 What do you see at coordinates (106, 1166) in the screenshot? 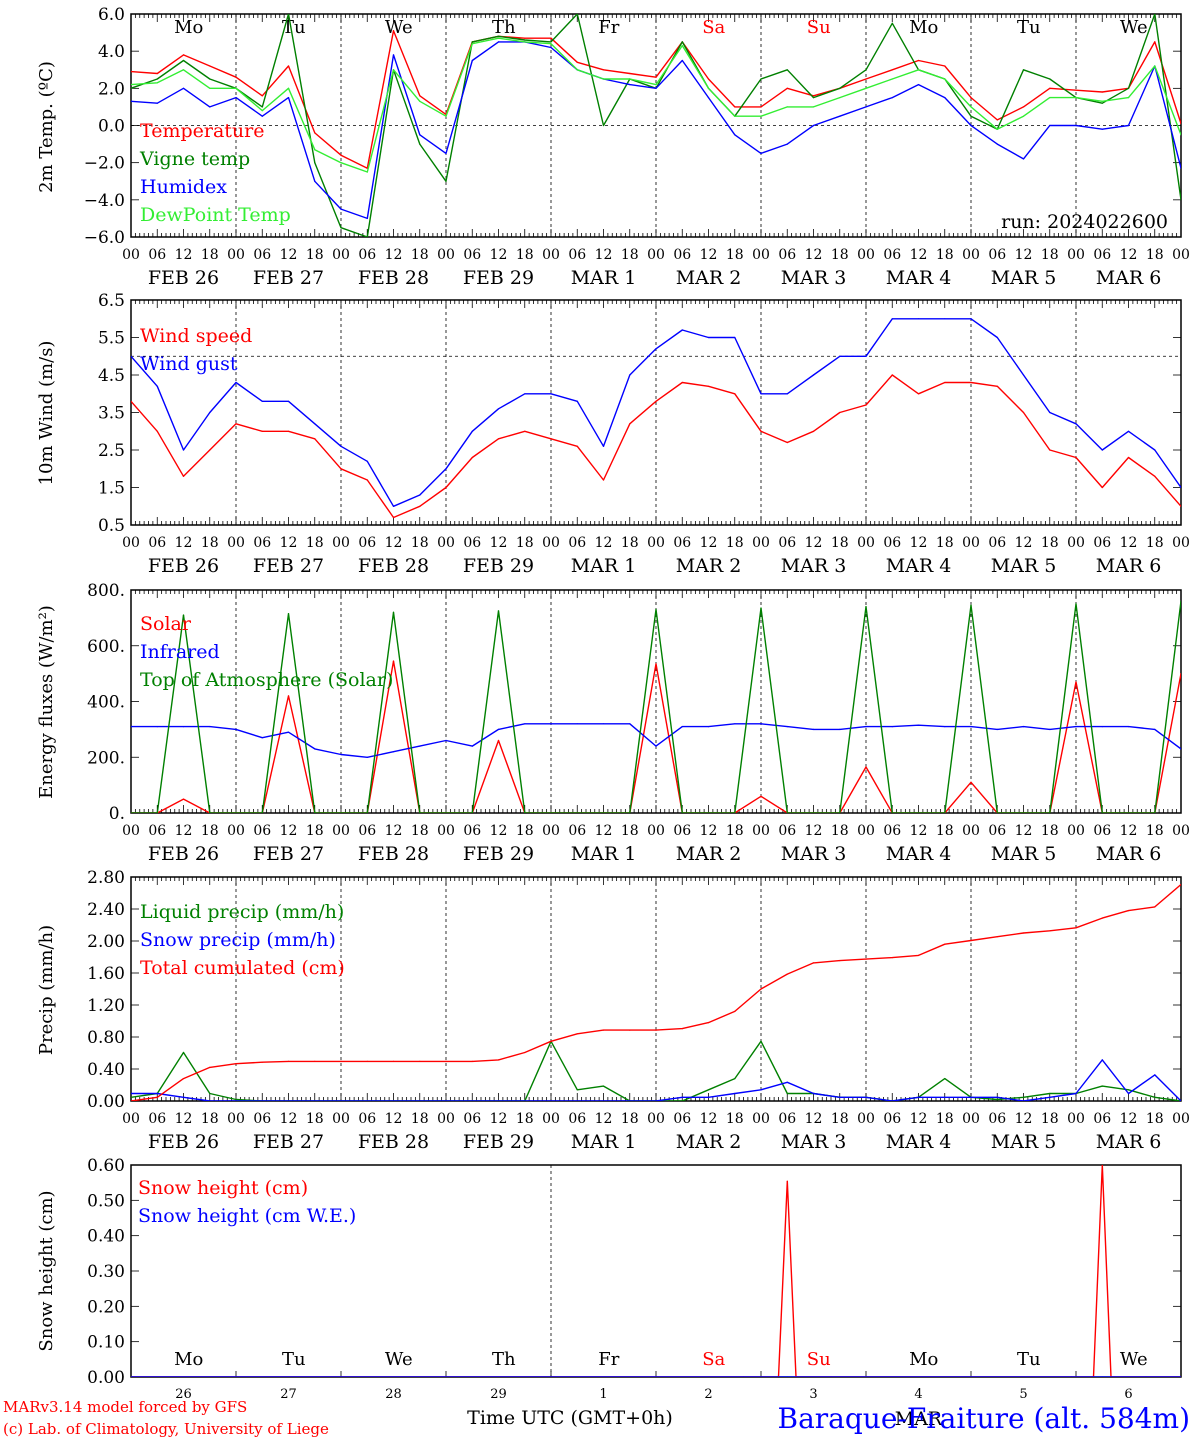
I see `y-tick-label: 0.60` at bounding box center [106, 1166].